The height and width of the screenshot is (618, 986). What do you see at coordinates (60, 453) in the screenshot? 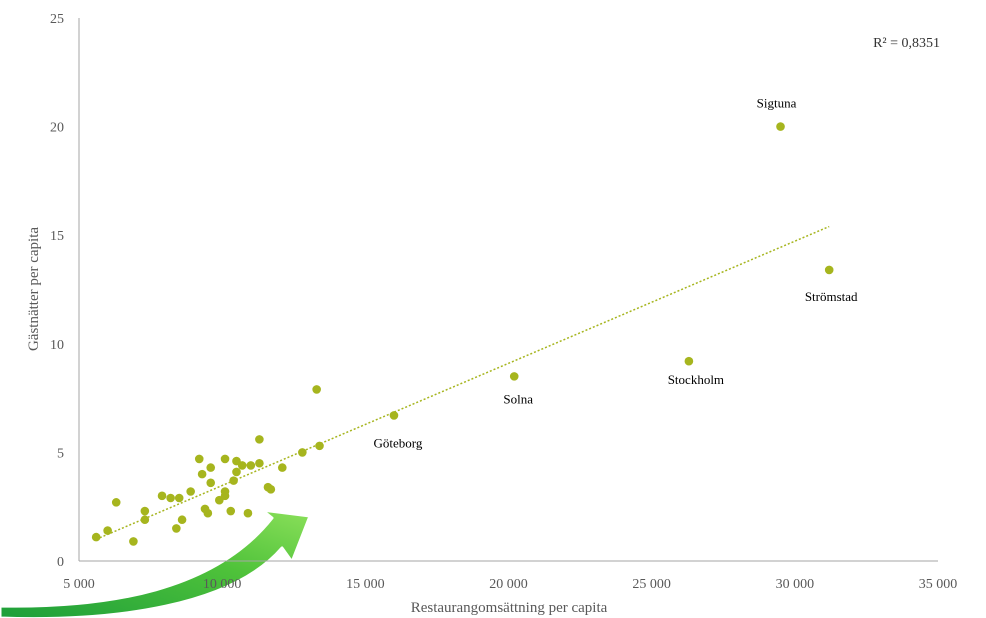
I see `y-tick-label: 5` at bounding box center [60, 453].